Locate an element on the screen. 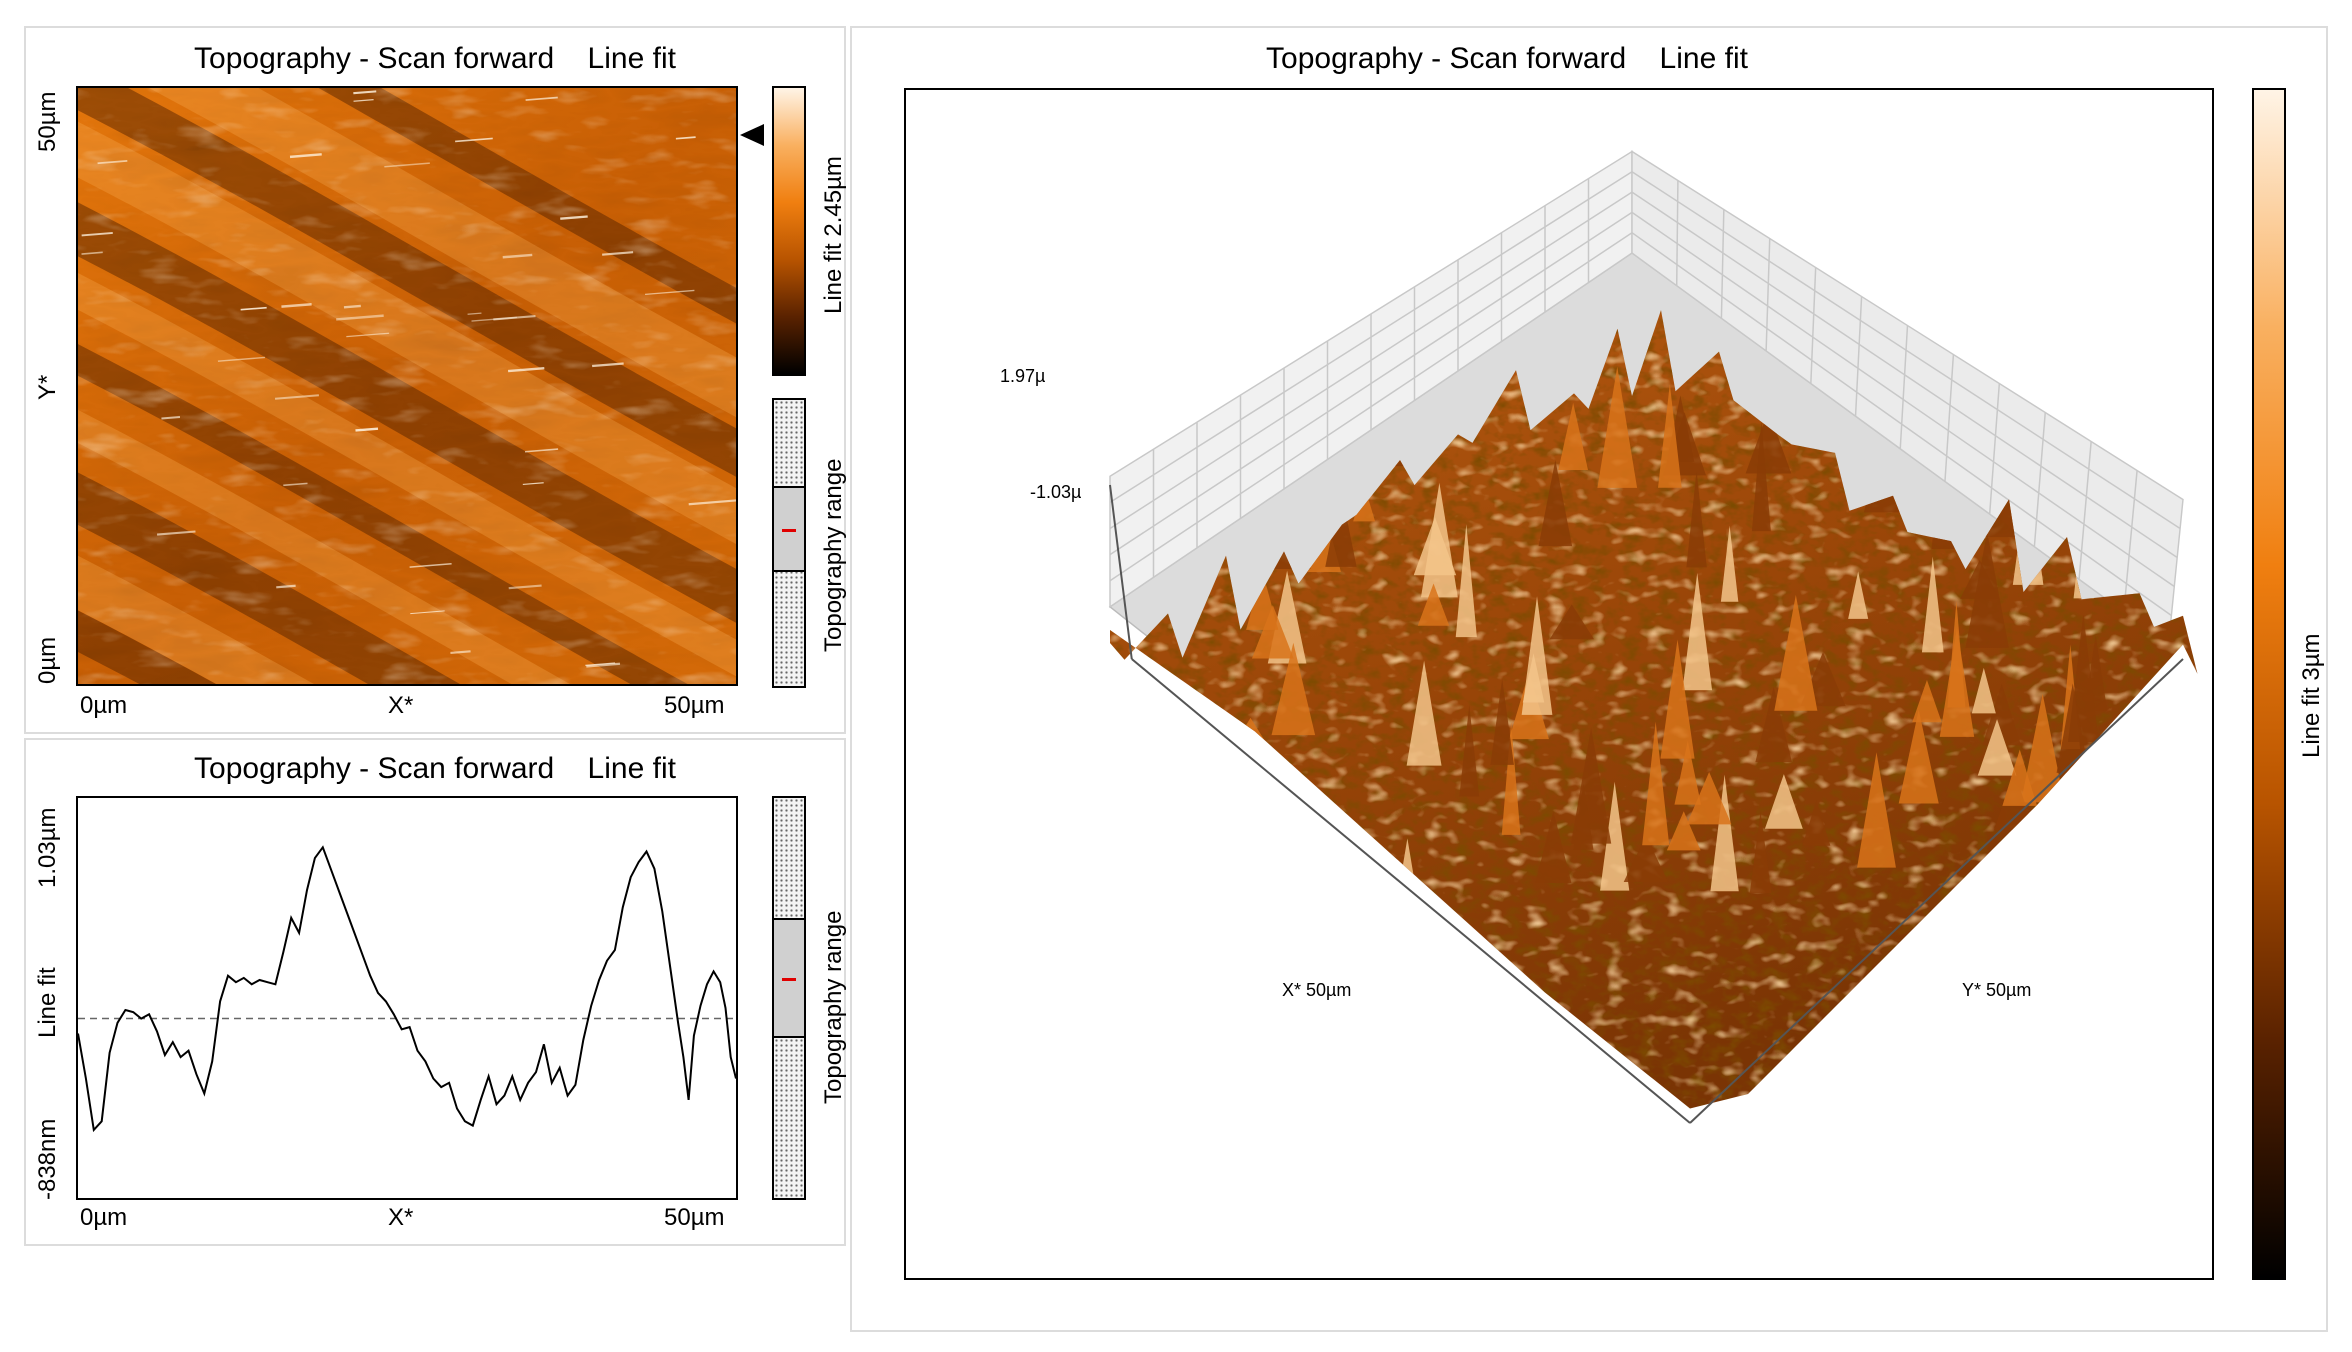  surface-title: Topography - Scan forward Line fit is located at coordinates (1507, 58).